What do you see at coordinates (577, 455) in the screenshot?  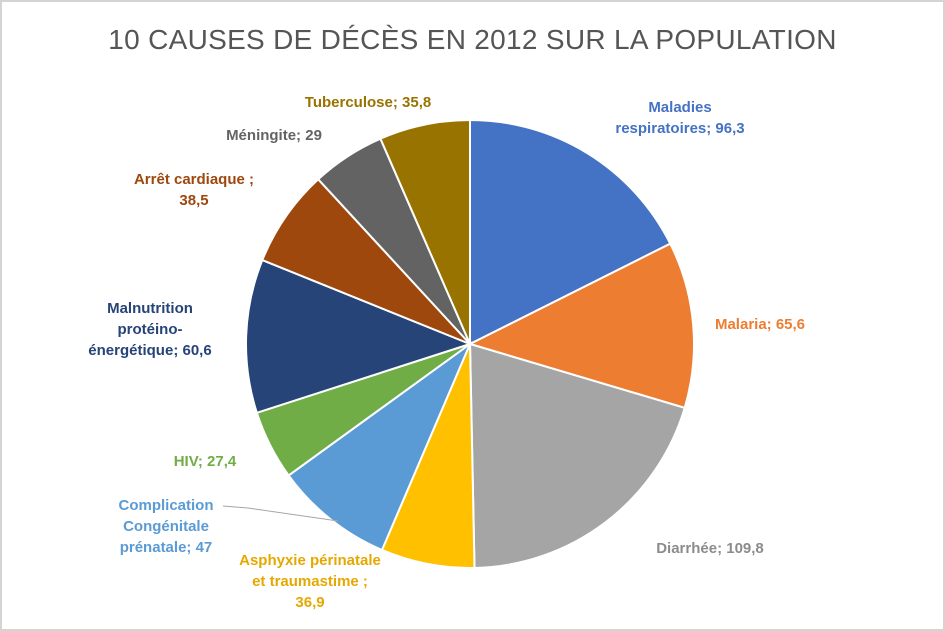 I see `pie-slice-diarrhee` at bounding box center [577, 455].